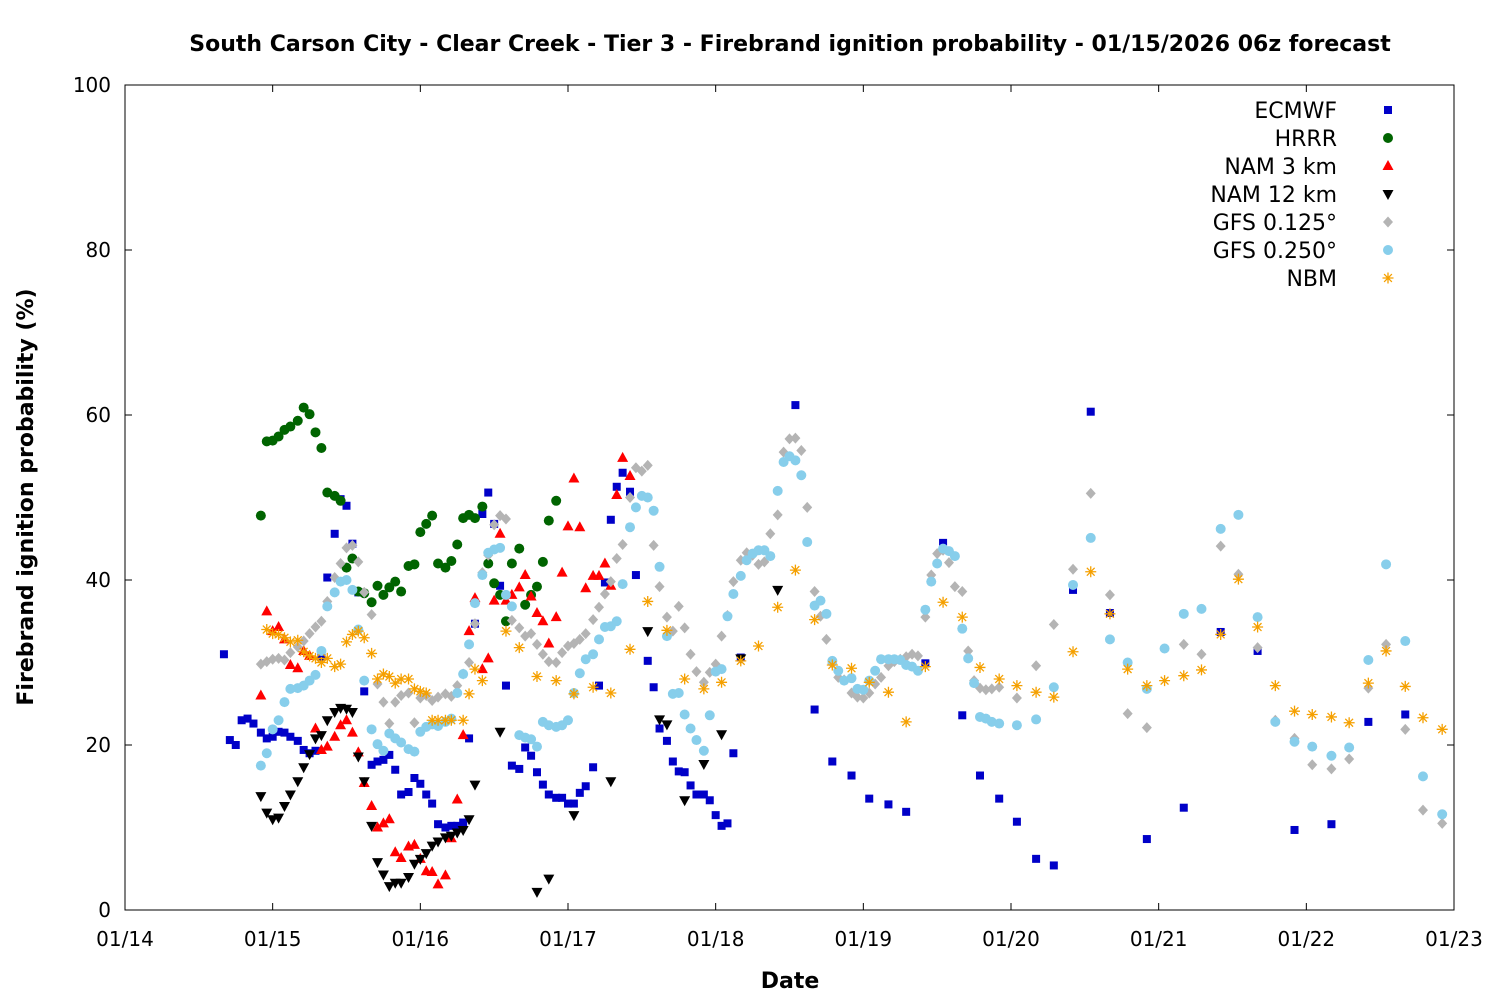  Describe the element at coordinates (1159, 939) in the screenshot. I see `x-tick-label: 01/21` at that location.